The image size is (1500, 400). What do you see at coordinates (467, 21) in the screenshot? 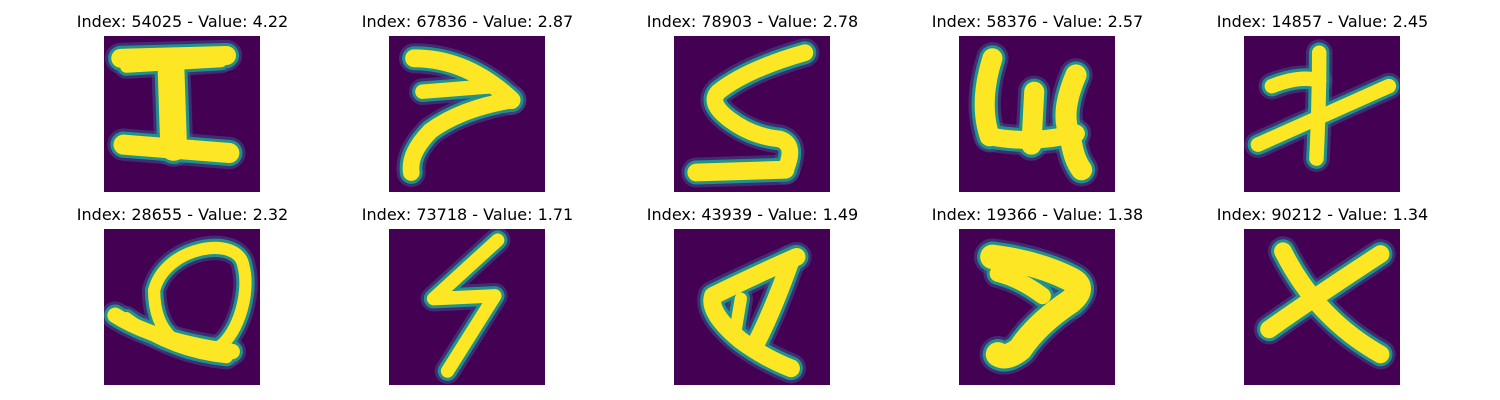
I see `panel-title: Index: 67836 - Value: 2.87` at bounding box center [467, 21].